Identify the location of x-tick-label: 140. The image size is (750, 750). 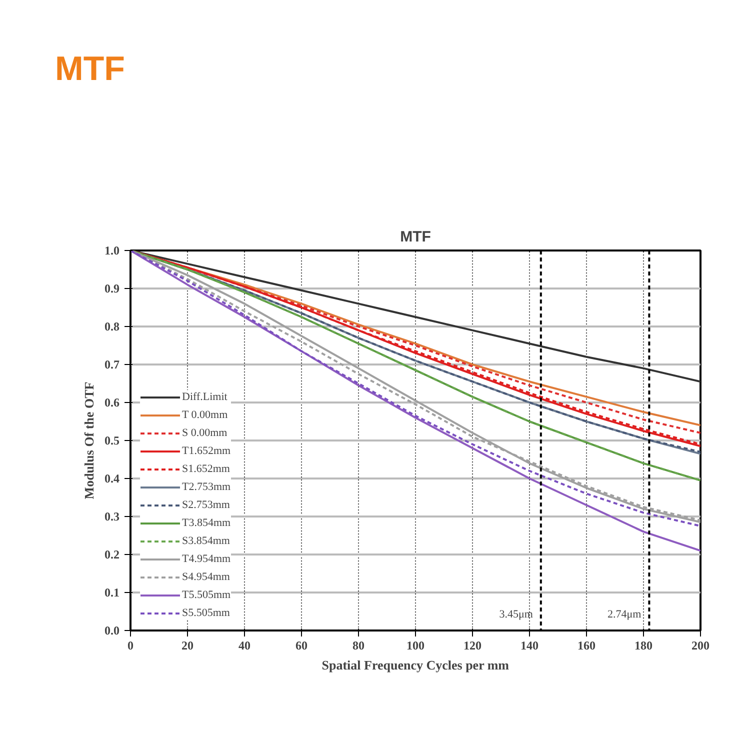
(529, 645).